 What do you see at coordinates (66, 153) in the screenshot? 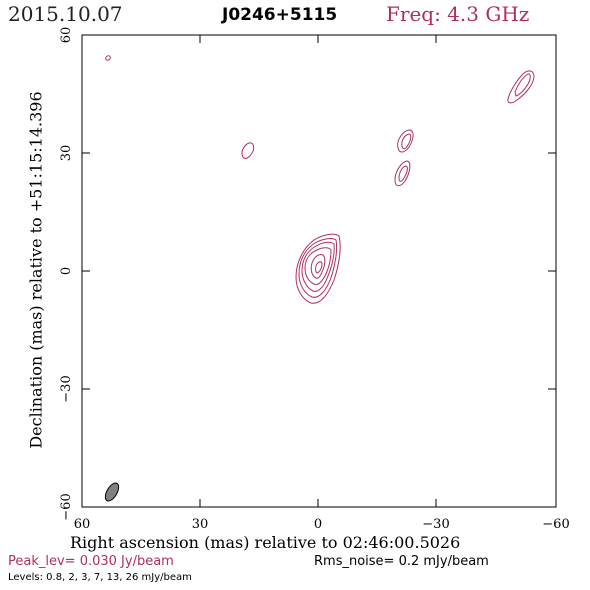
I see `y-tick-label: 30` at bounding box center [66, 153].